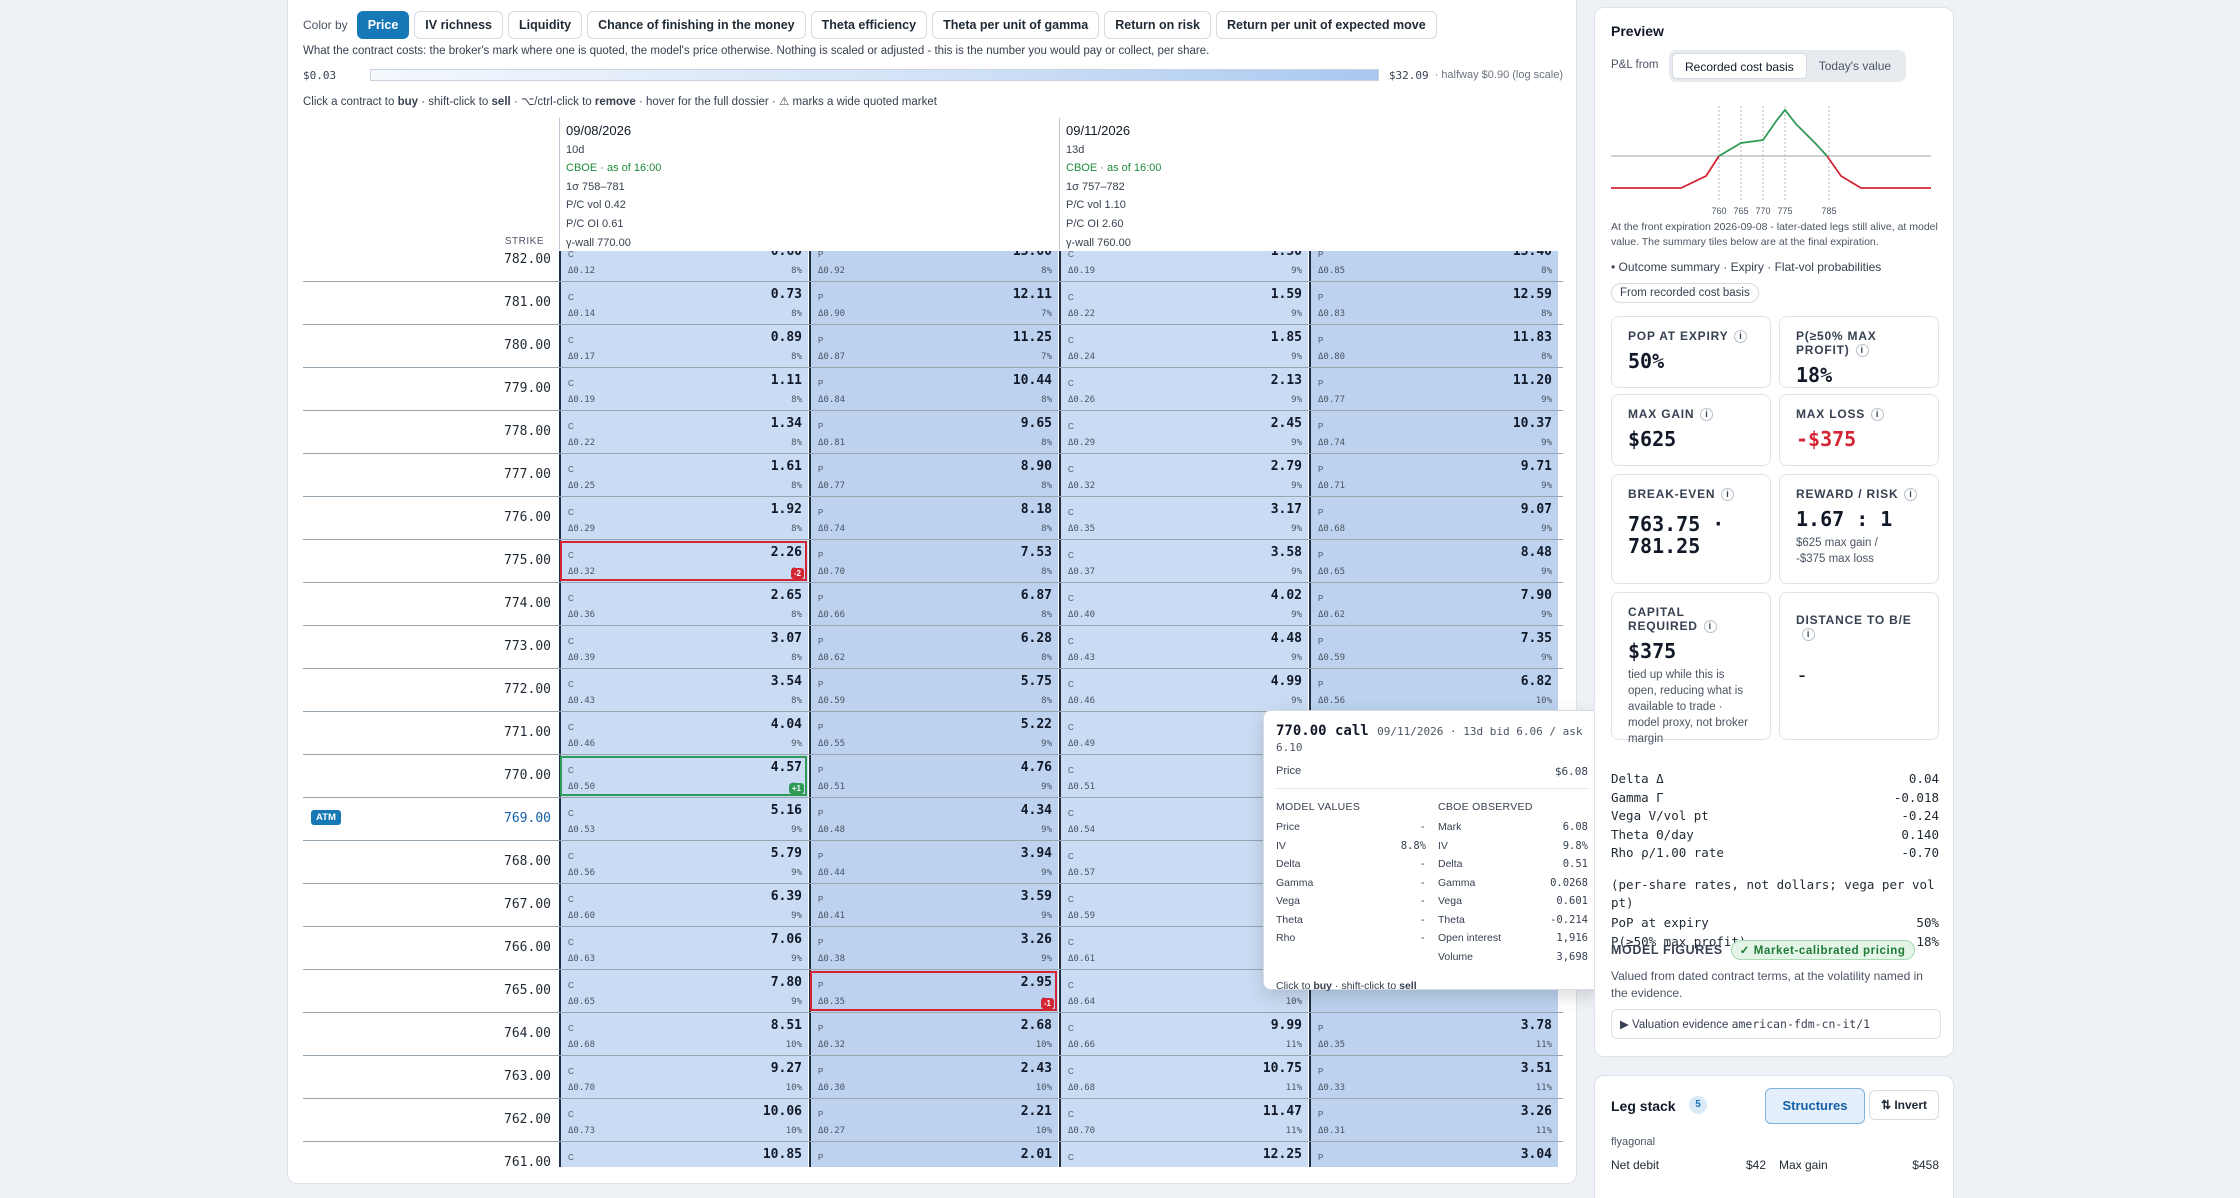 The width and height of the screenshot is (2240, 1198). I want to click on contract-price: 5.75, so click(1036, 681).